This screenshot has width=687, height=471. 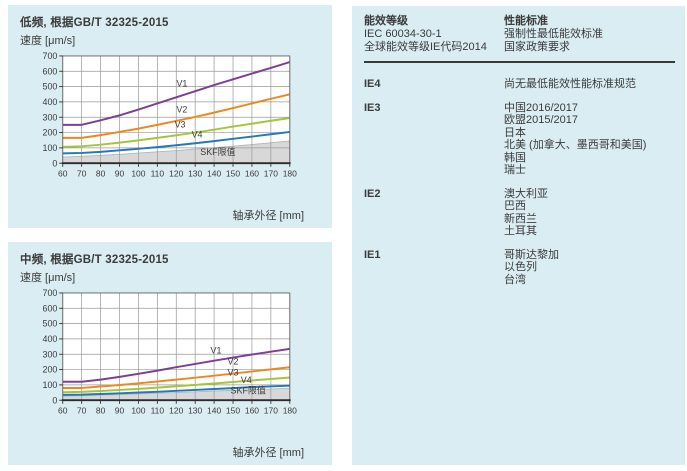 I want to click on x-tick-label: 80, so click(x=101, y=411).